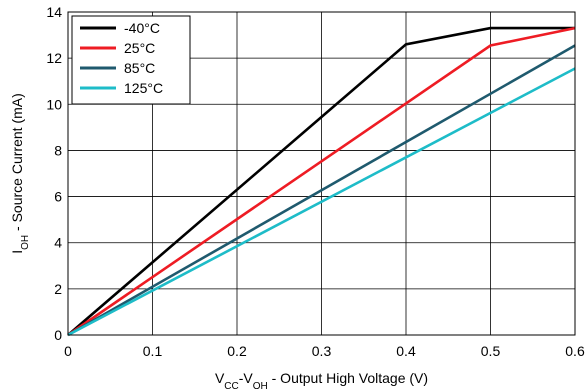  I want to click on y-tick-label: 0, so click(58, 335).